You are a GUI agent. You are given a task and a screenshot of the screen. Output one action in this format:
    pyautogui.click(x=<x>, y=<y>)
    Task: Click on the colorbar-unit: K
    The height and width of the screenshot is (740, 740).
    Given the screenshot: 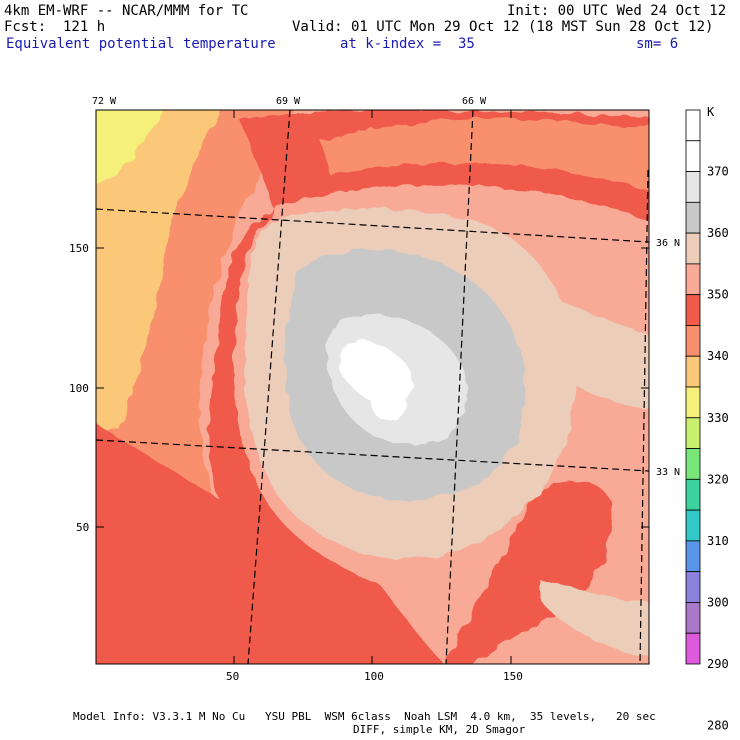 What is the action you would take?
    pyautogui.click(x=711, y=112)
    